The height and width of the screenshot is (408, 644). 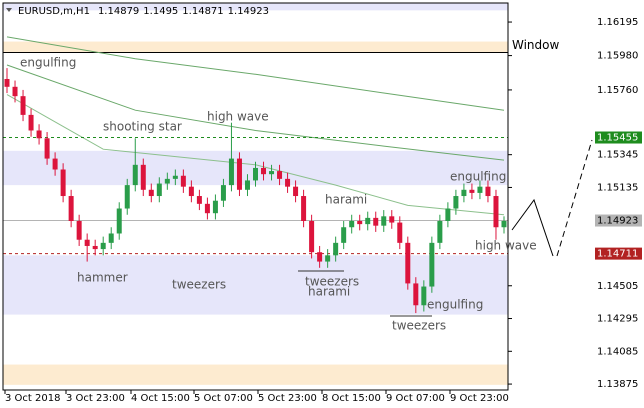 What do you see at coordinates (617, 155) in the screenshot?
I see `y-tick-label: 1.15345` at bounding box center [617, 155].